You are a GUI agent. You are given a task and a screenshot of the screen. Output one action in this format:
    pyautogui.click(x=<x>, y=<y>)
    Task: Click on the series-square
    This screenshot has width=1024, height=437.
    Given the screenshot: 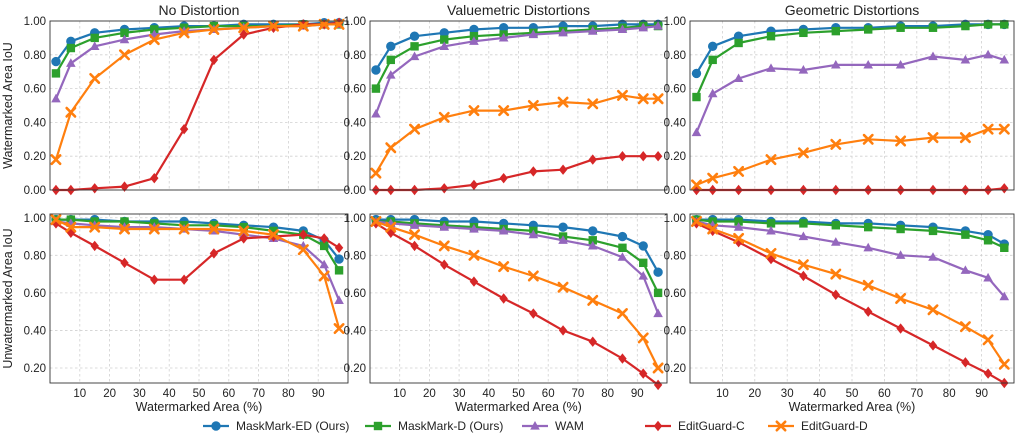 What is the action you would take?
    pyautogui.click(x=850, y=61)
    